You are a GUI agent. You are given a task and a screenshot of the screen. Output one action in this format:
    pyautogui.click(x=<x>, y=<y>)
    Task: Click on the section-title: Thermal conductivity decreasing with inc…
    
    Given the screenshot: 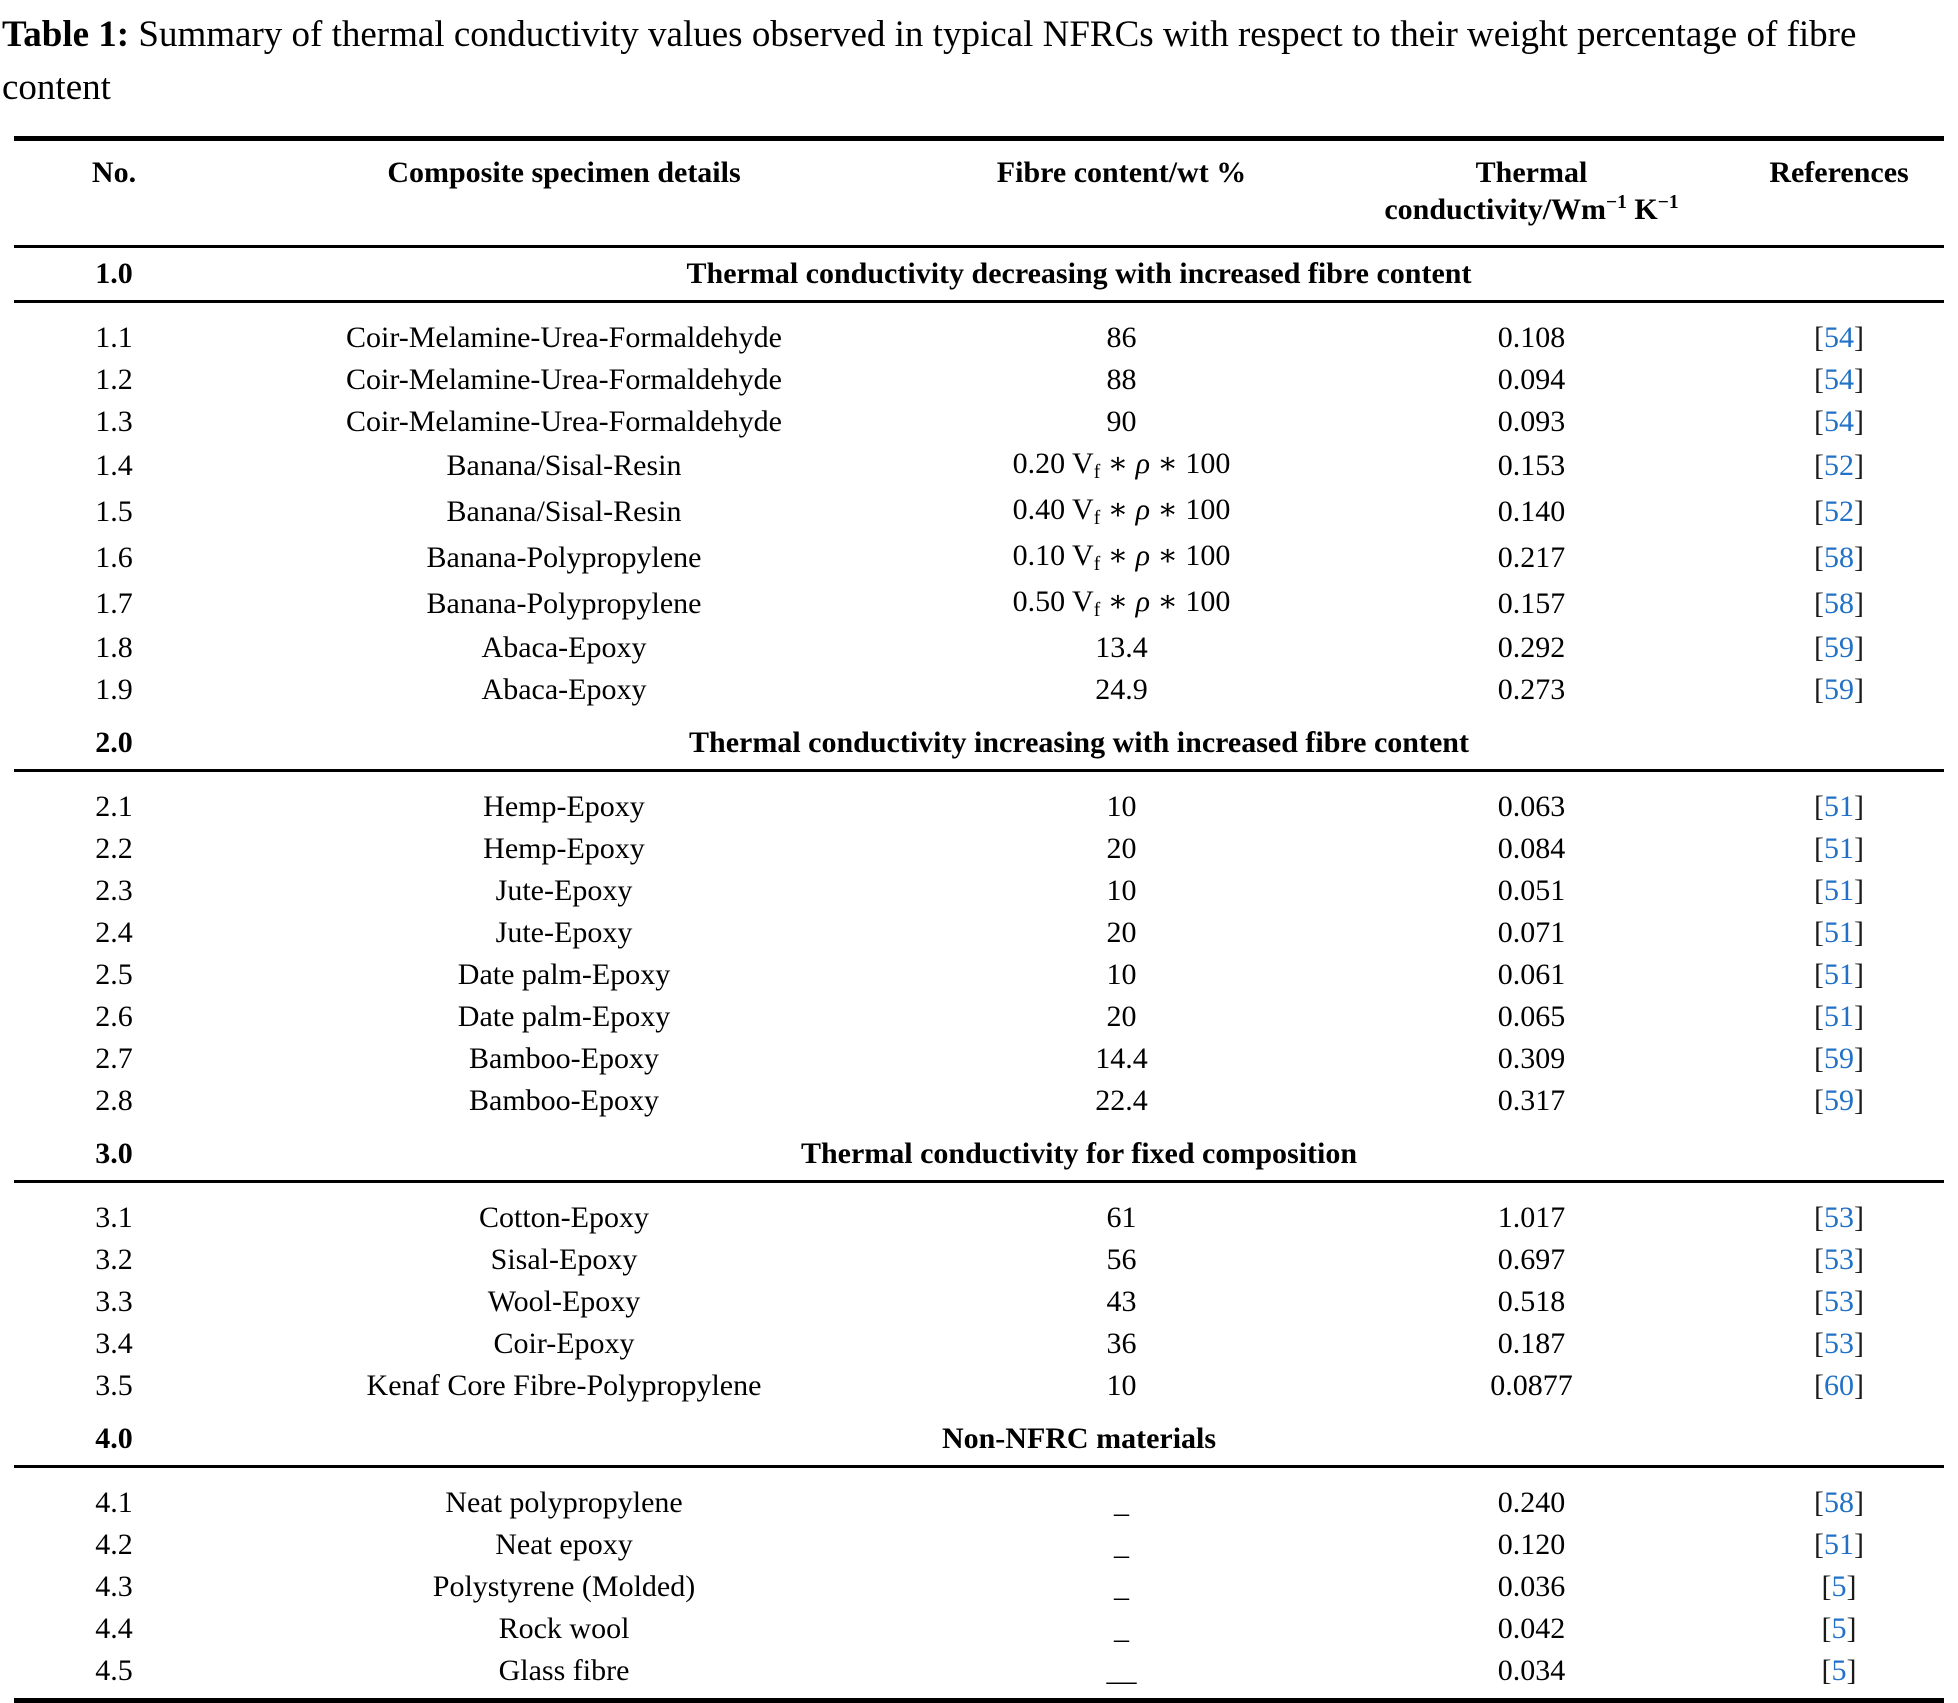 What is the action you would take?
    pyautogui.click(x=1079, y=273)
    